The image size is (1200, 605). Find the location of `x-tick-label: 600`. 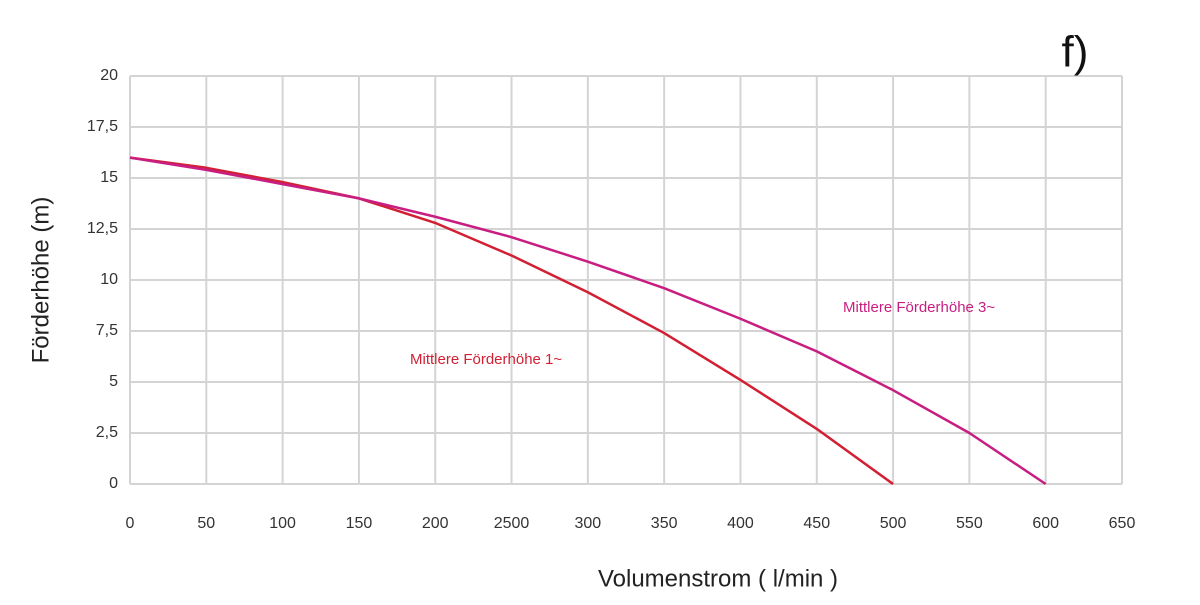

x-tick-label: 600 is located at coordinates (1045, 523).